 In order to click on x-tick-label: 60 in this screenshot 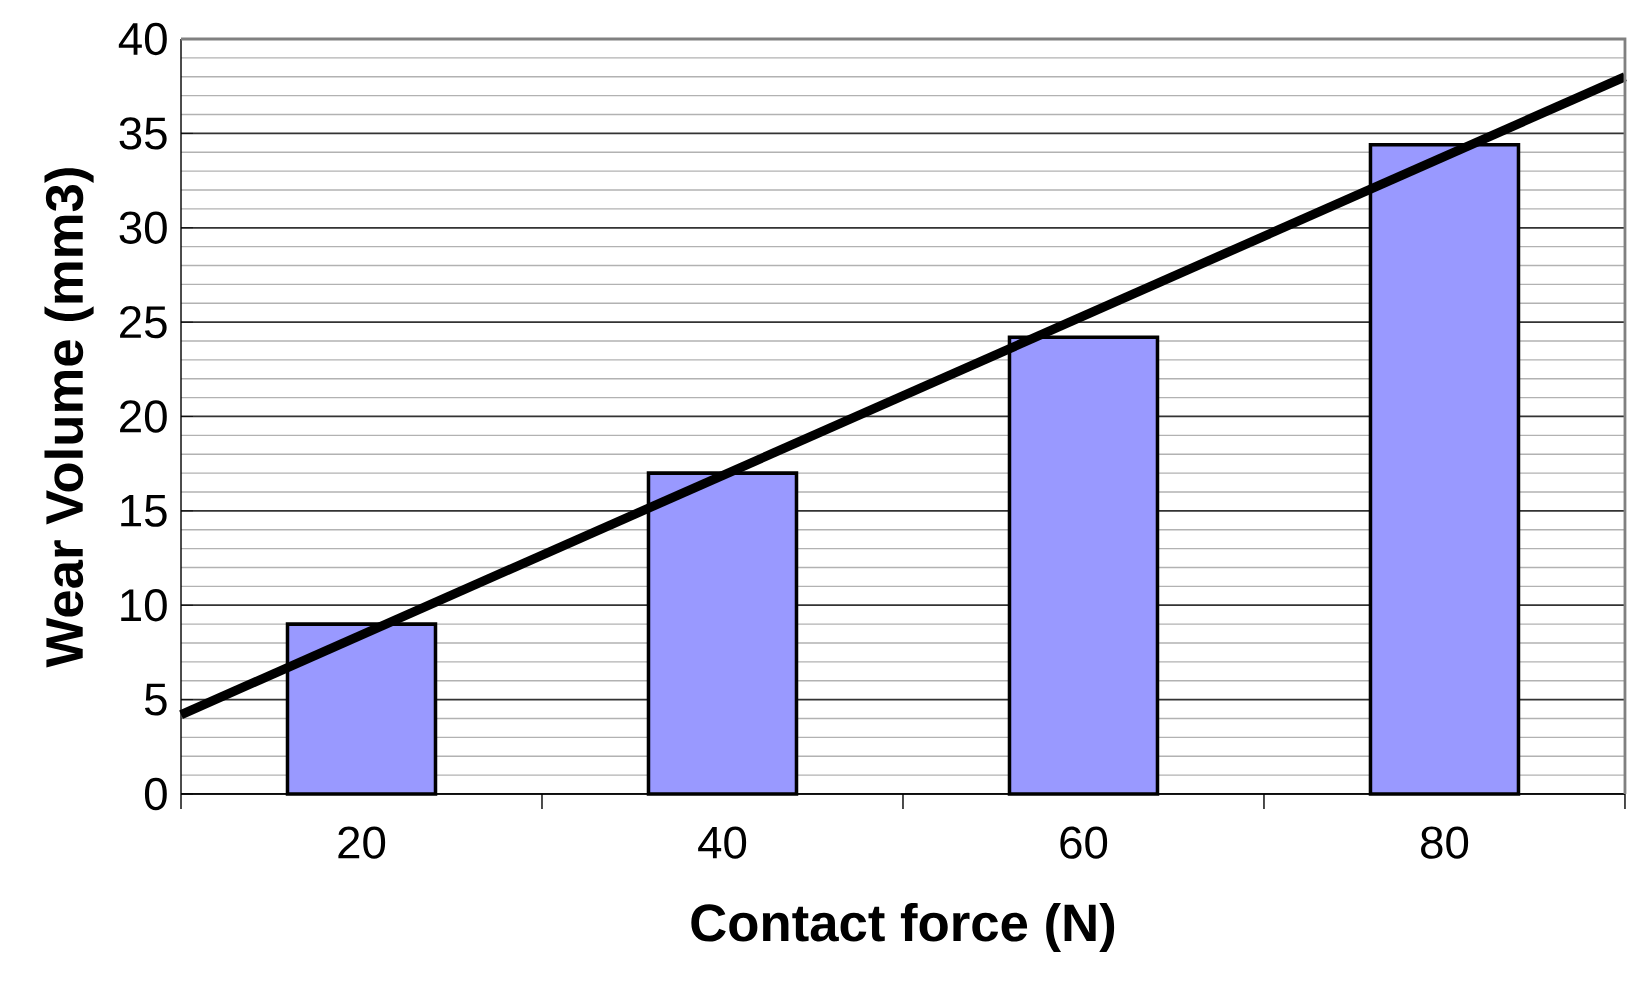, I will do `click(1084, 842)`.